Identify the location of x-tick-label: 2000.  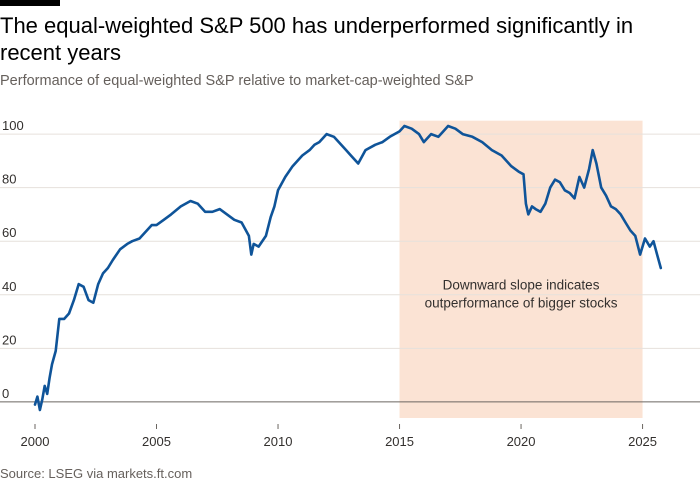
(35, 441).